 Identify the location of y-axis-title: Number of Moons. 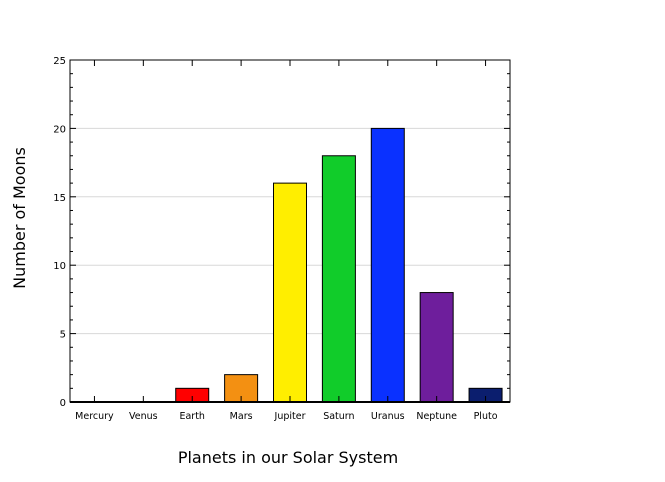
(19, 218).